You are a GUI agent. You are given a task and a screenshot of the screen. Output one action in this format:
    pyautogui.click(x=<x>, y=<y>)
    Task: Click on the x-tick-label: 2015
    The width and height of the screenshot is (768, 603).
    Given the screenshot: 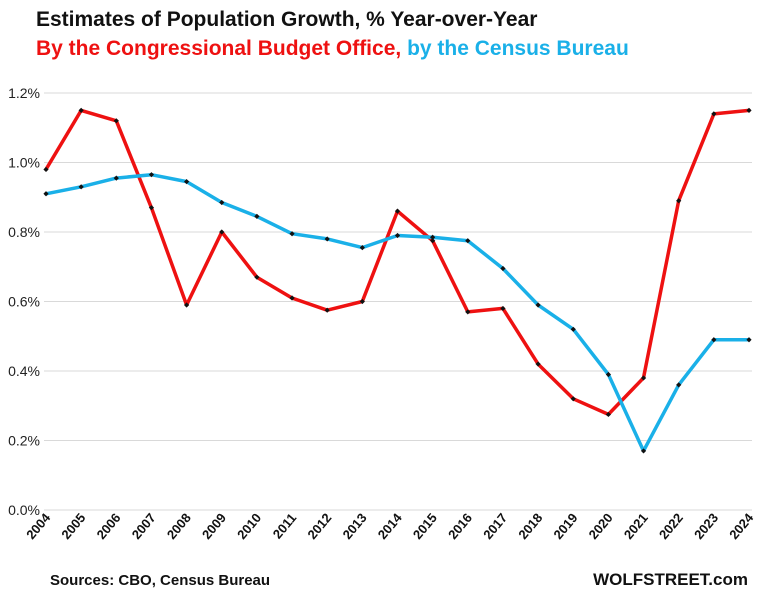 What is the action you would take?
    pyautogui.click(x=425, y=526)
    